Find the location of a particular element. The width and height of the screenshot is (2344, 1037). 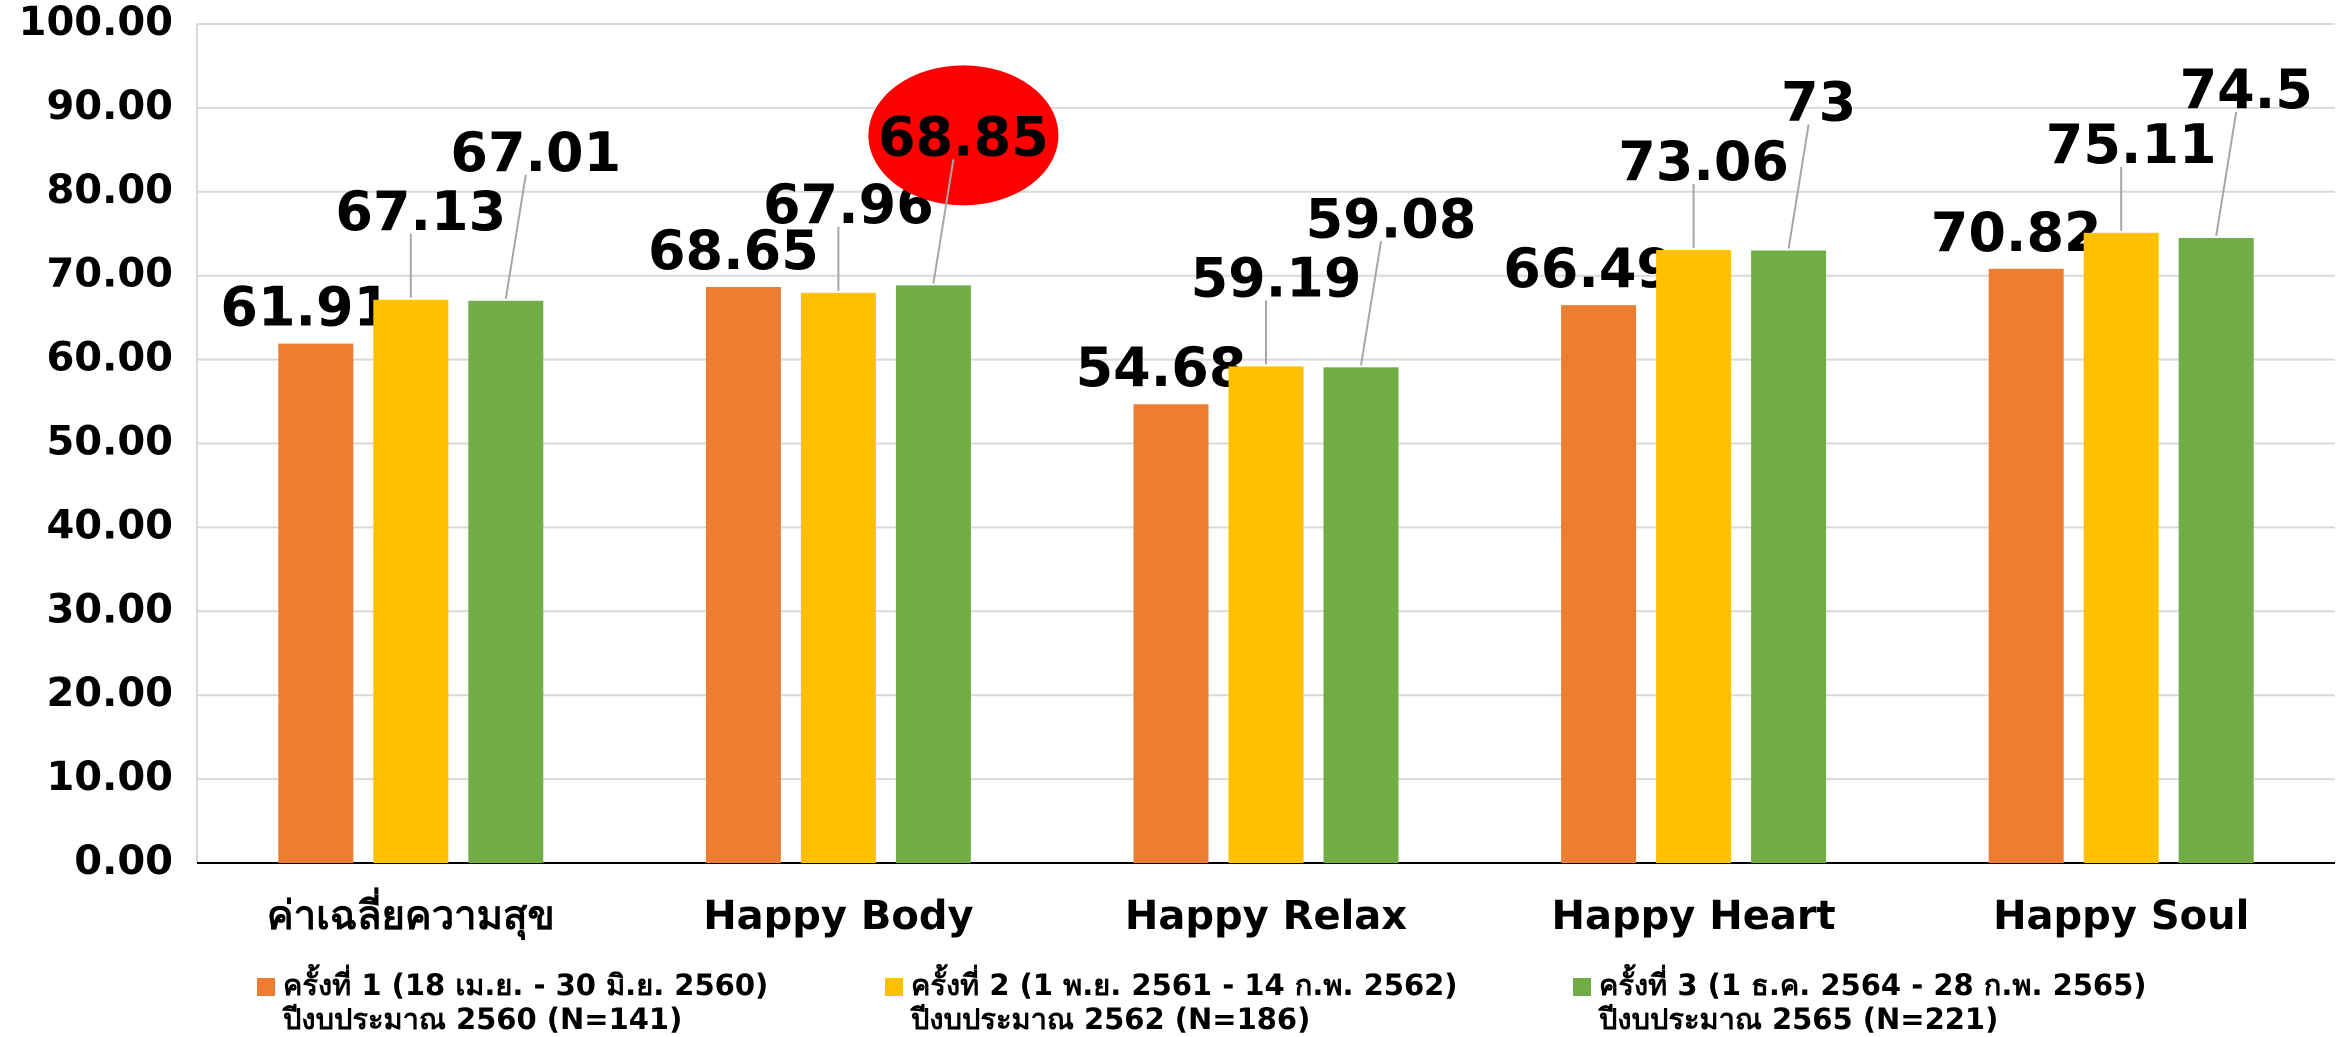

value-label: 54.68 is located at coordinates (1161, 367).